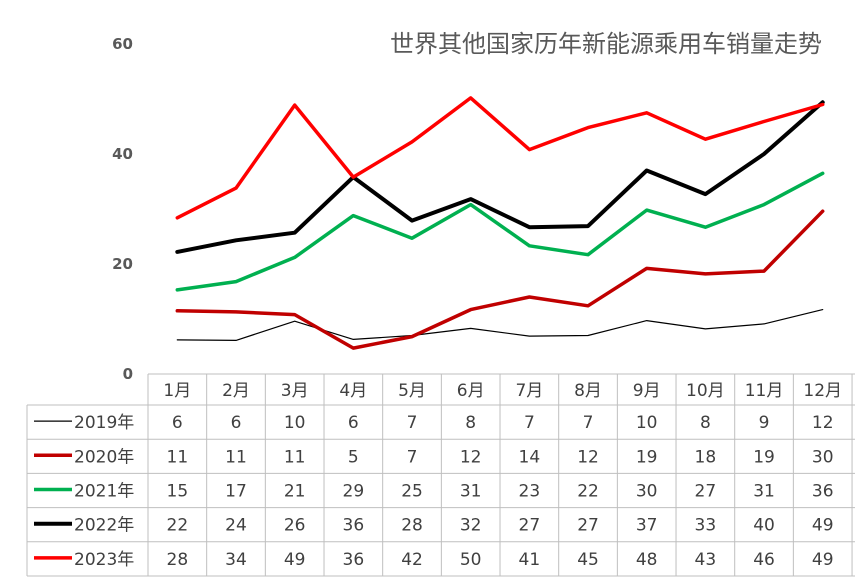 The height and width of the screenshot is (578, 856). Describe the element at coordinates (530, 560) in the screenshot. I see `table-cell: 41` at that location.